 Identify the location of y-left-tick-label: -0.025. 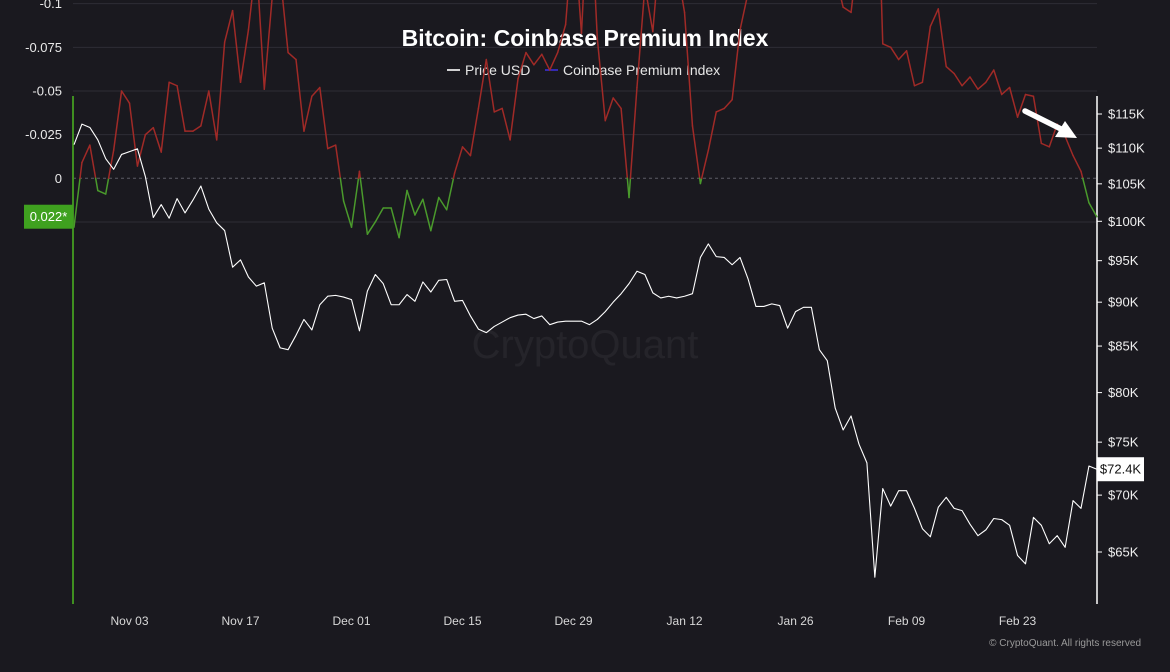
(43, 134).